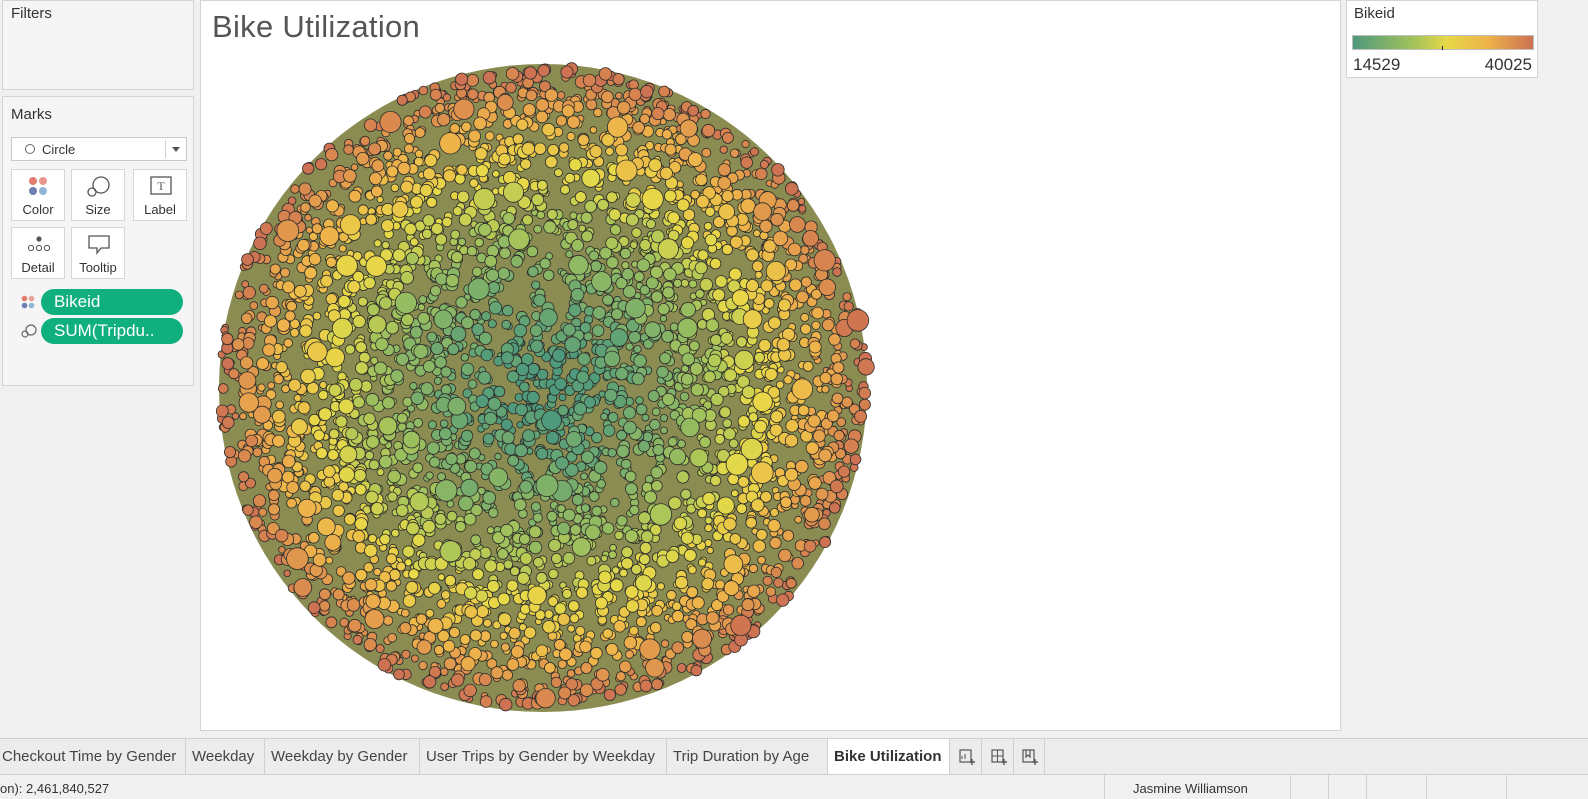  I want to click on new-worksheet-button, so click(967, 757).